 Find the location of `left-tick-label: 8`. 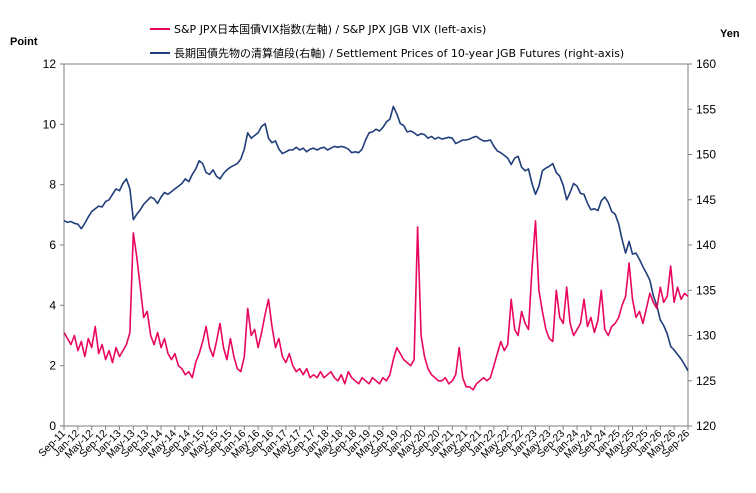

left-tick-label: 8 is located at coordinates (52, 185).